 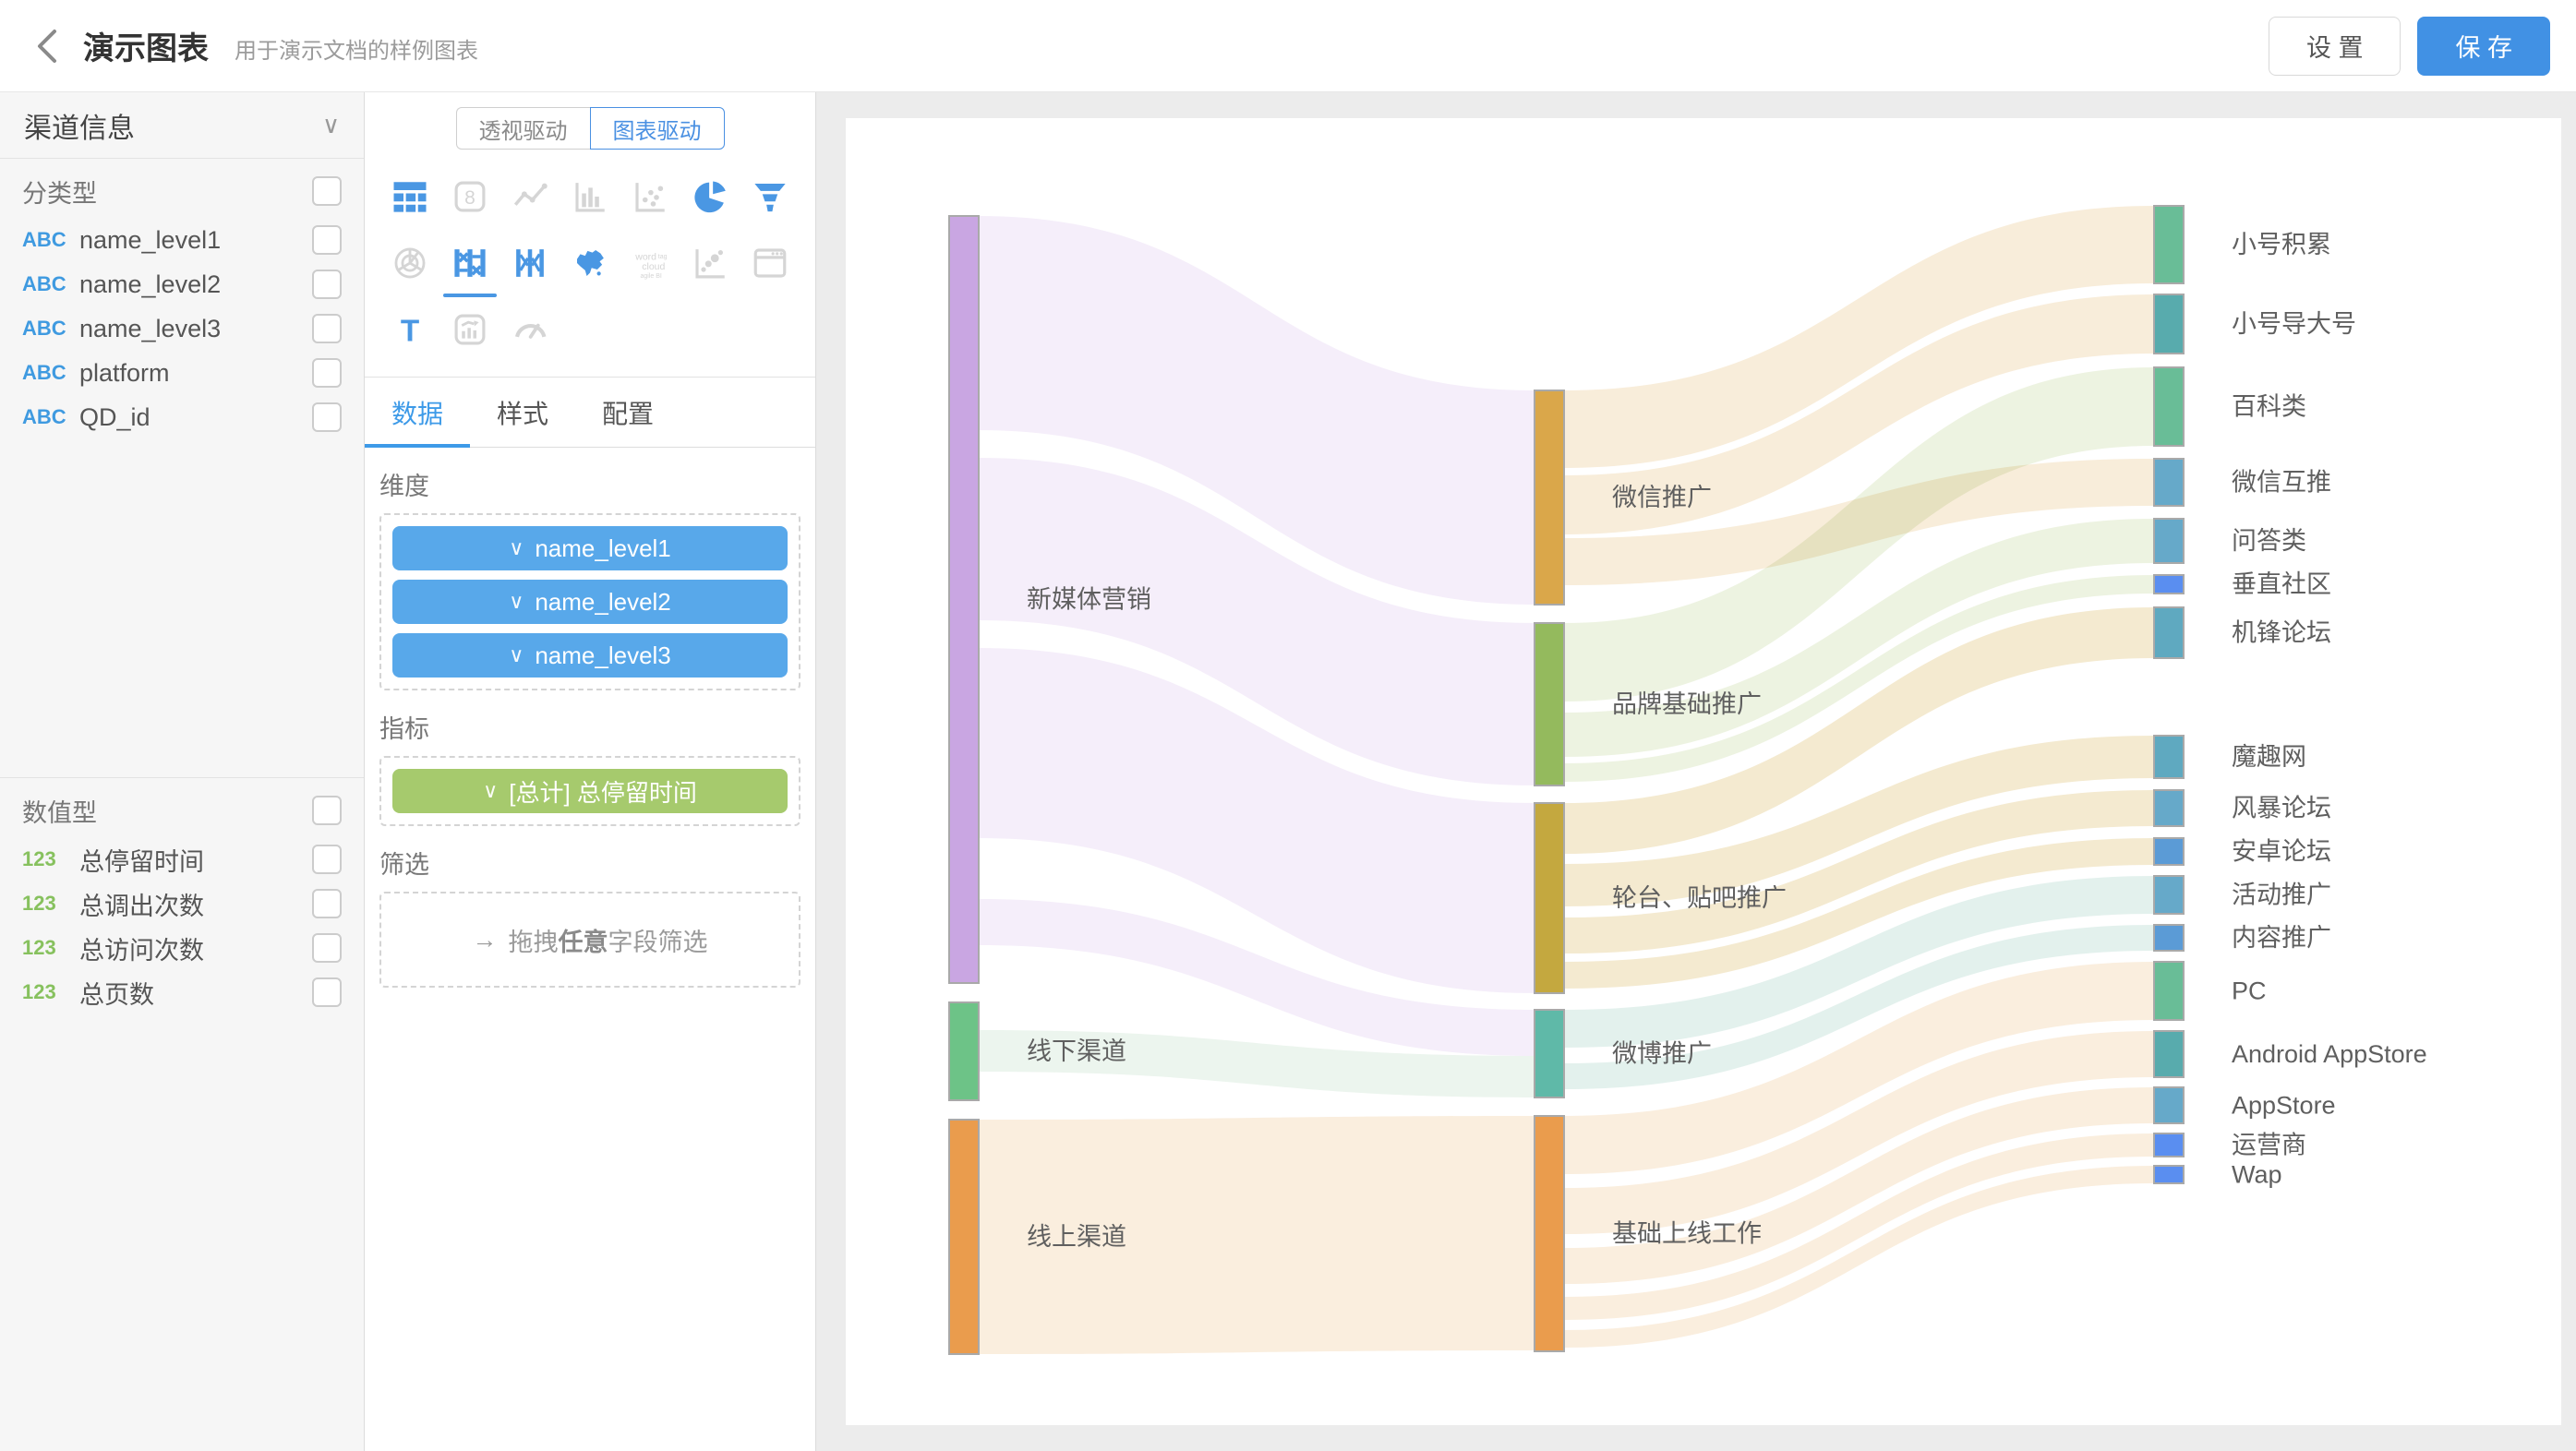 What do you see at coordinates (182, 903) in the screenshot?
I see `field-row: 123 总调出次数` at bounding box center [182, 903].